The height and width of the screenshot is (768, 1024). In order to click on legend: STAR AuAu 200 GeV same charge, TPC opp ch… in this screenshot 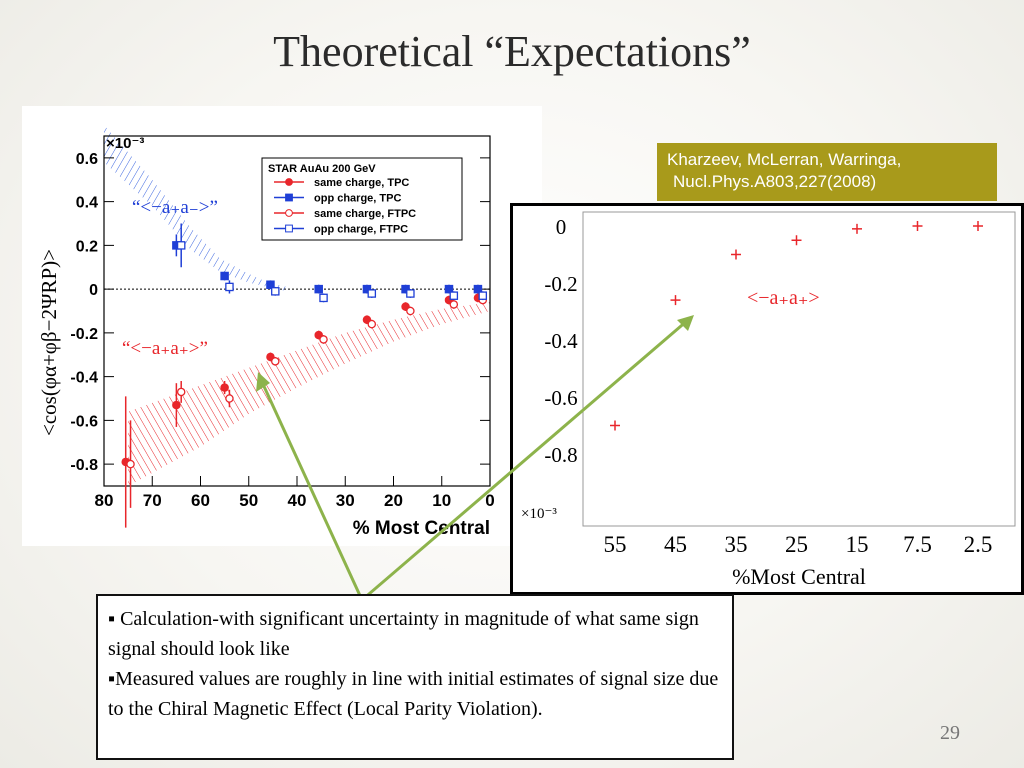, I will do `click(362, 199)`.